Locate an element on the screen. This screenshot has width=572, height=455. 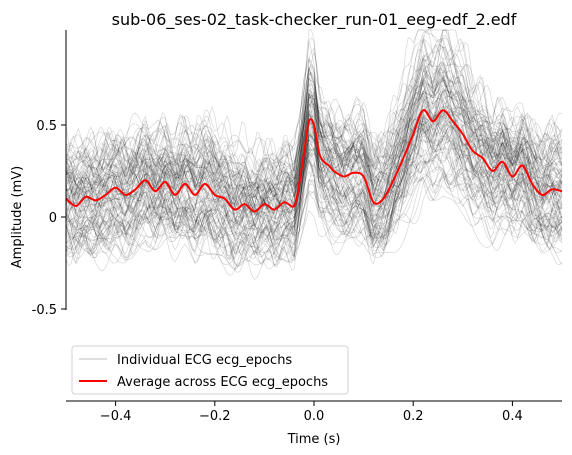
x-tick-label: 0.0 is located at coordinates (314, 416).